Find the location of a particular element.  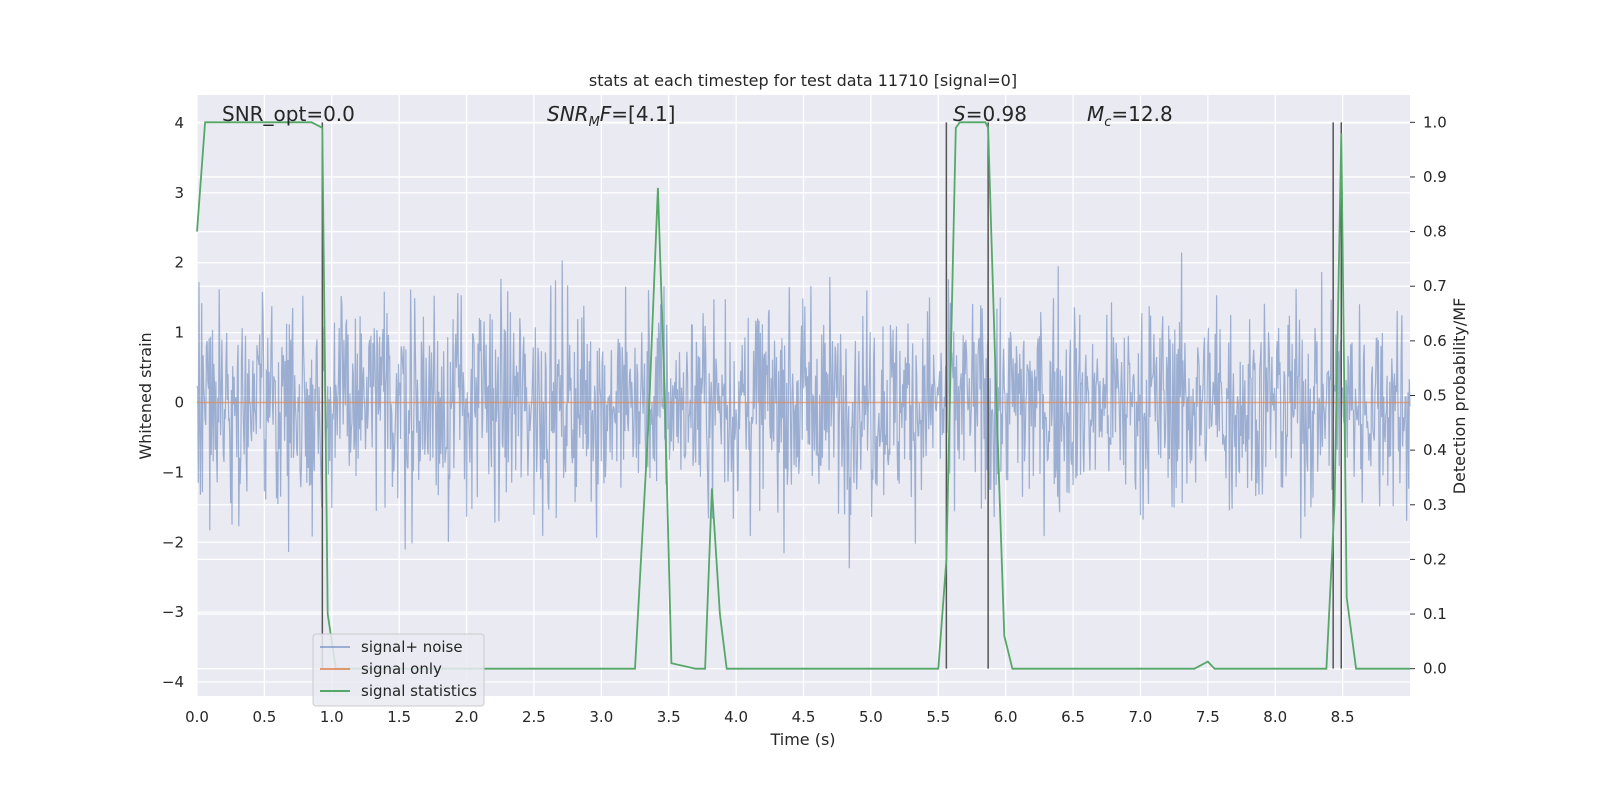

annotation-s: S=0.98 is located at coordinates (990, 114).